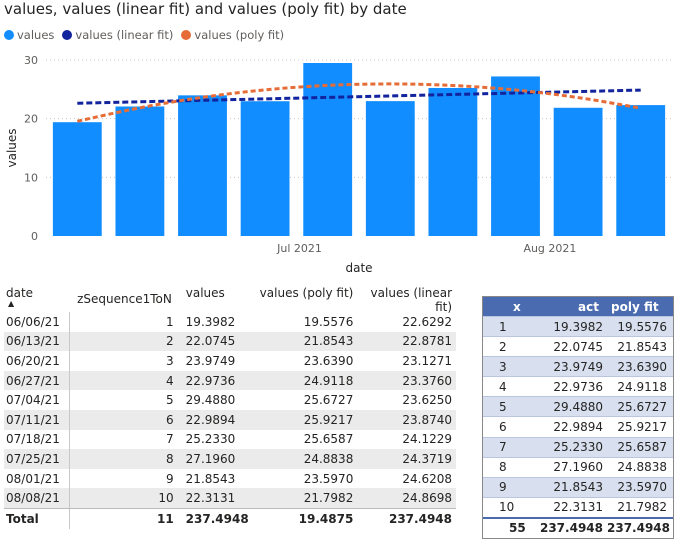 This screenshot has width=676, height=539. I want to click on side-cell-x: 8, so click(503, 467).